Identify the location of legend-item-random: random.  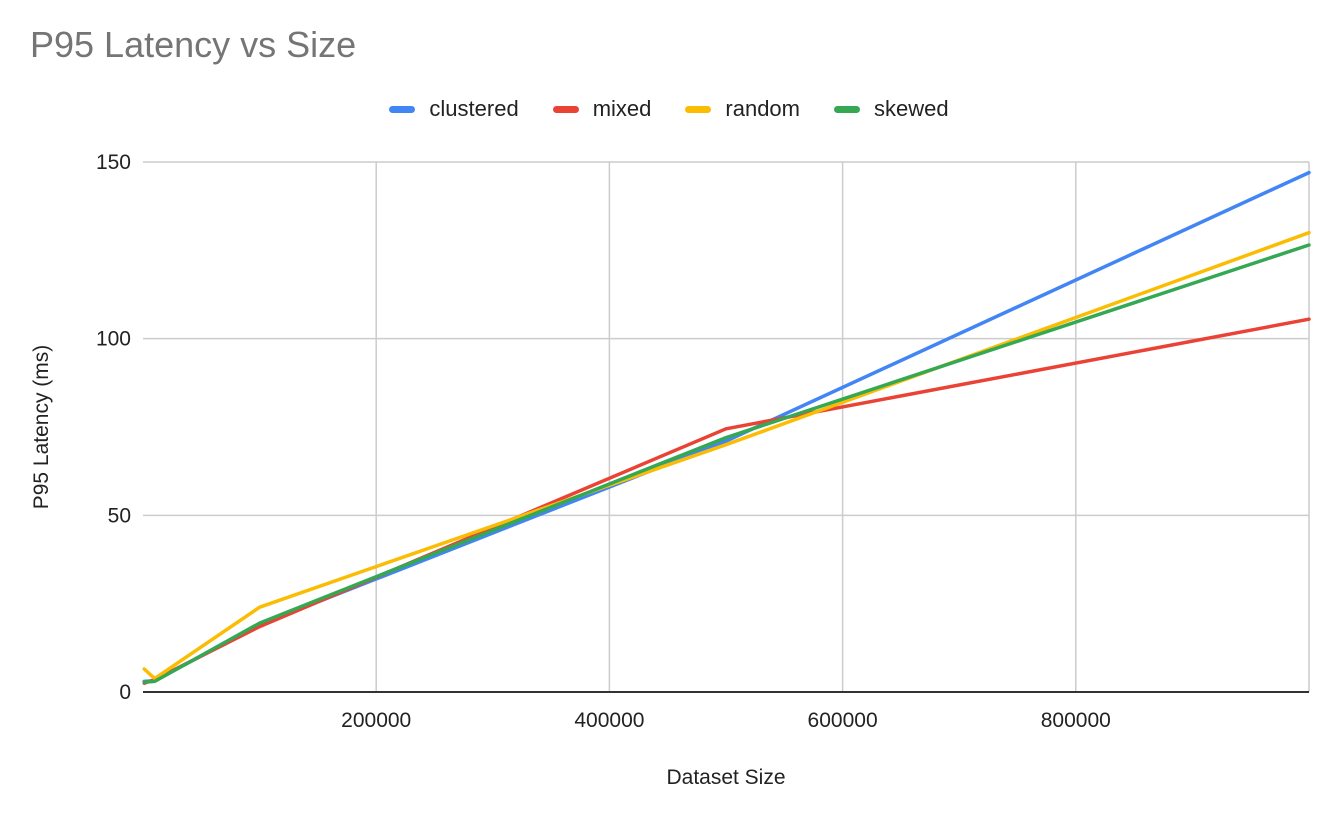
(742, 109).